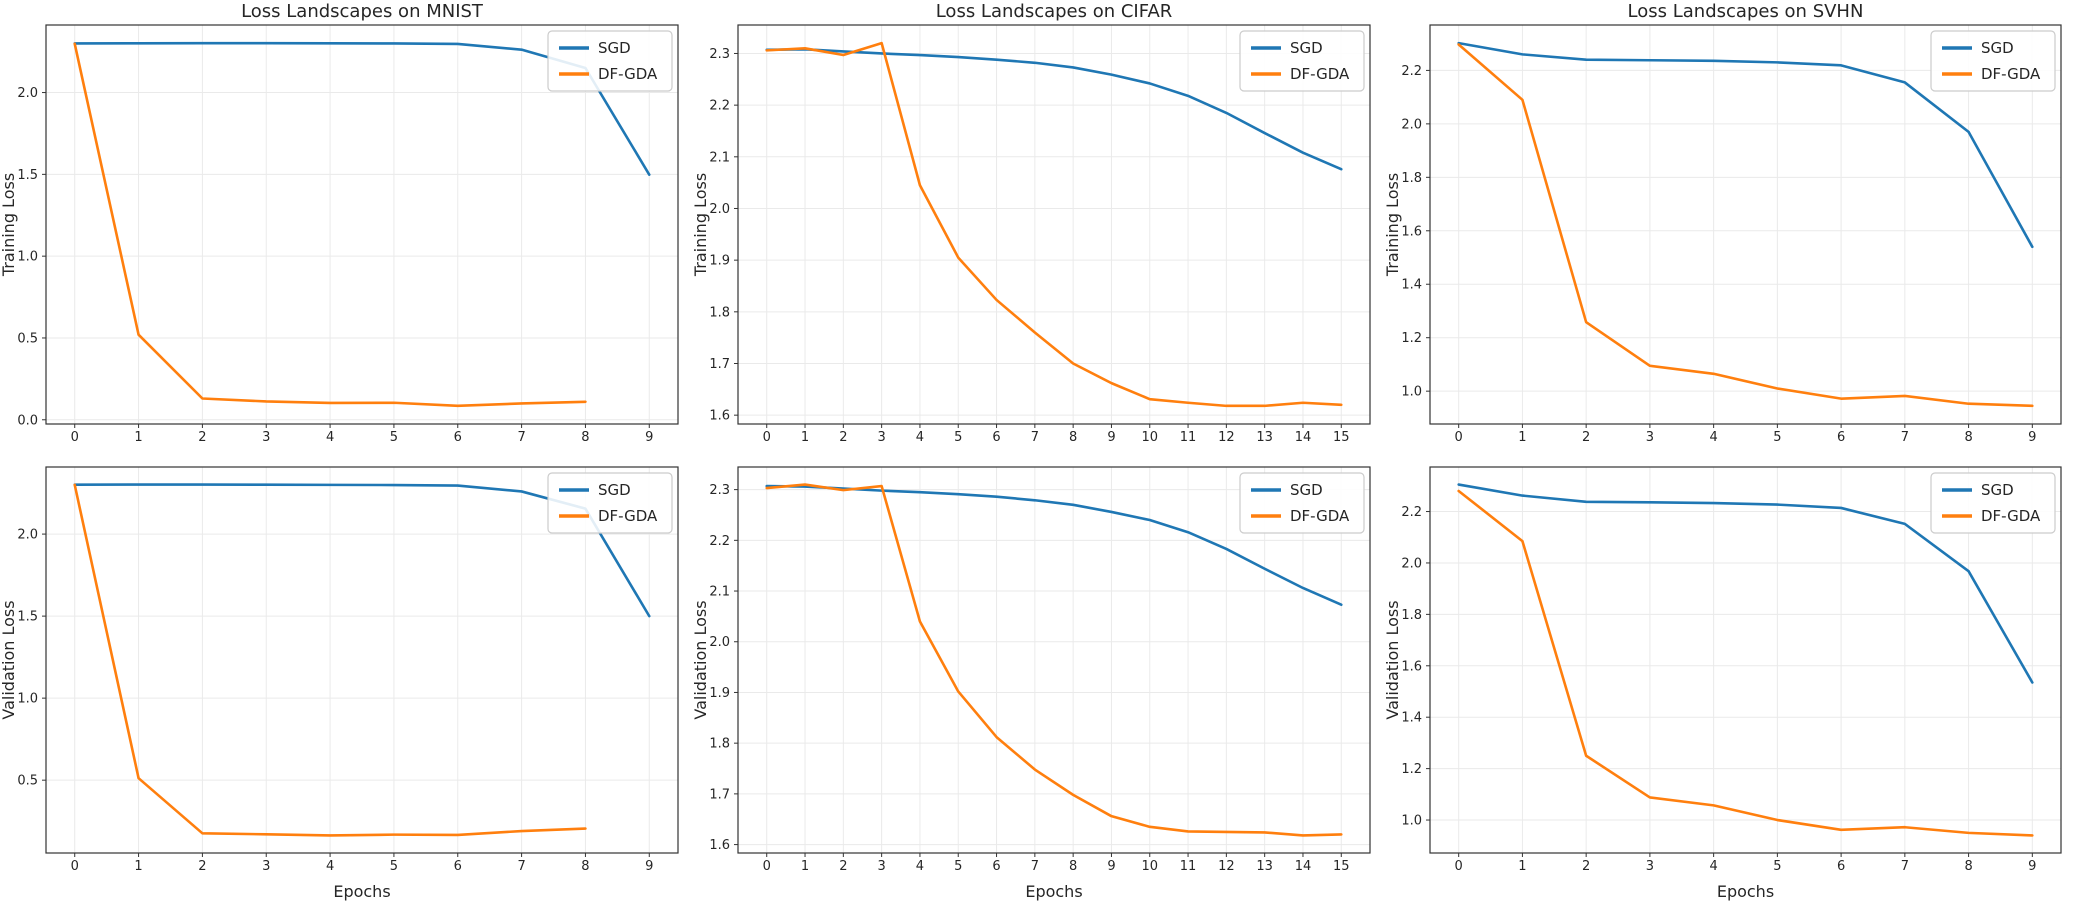  What do you see at coordinates (1226, 866) in the screenshot?
I see `x-tick-label: 12` at bounding box center [1226, 866].